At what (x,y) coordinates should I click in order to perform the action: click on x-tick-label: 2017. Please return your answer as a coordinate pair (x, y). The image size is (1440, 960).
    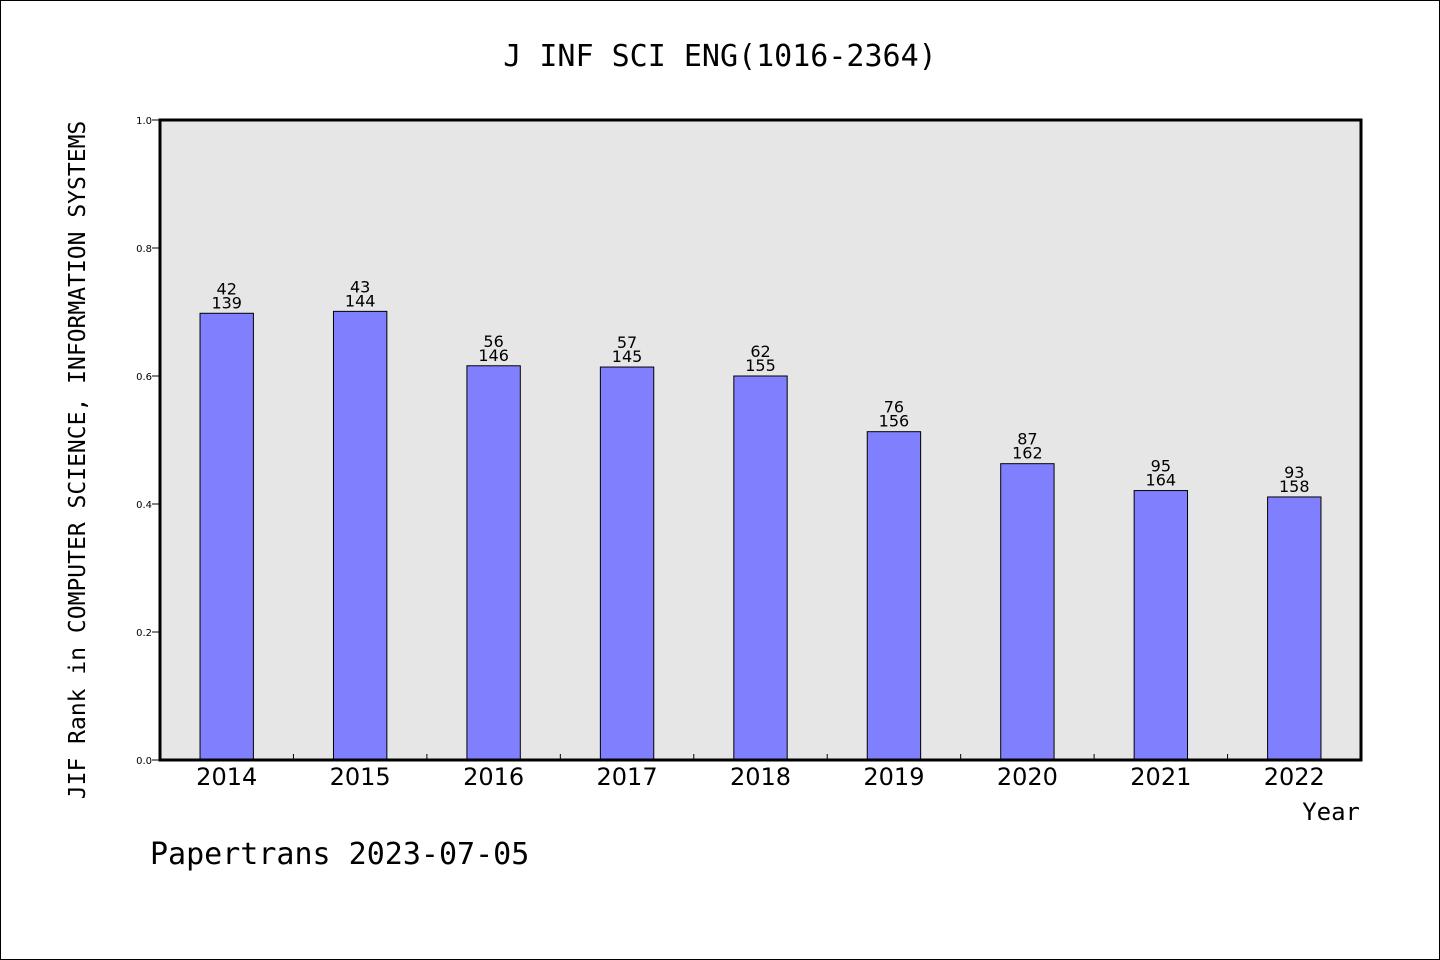
    Looking at the image, I should click on (627, 777).